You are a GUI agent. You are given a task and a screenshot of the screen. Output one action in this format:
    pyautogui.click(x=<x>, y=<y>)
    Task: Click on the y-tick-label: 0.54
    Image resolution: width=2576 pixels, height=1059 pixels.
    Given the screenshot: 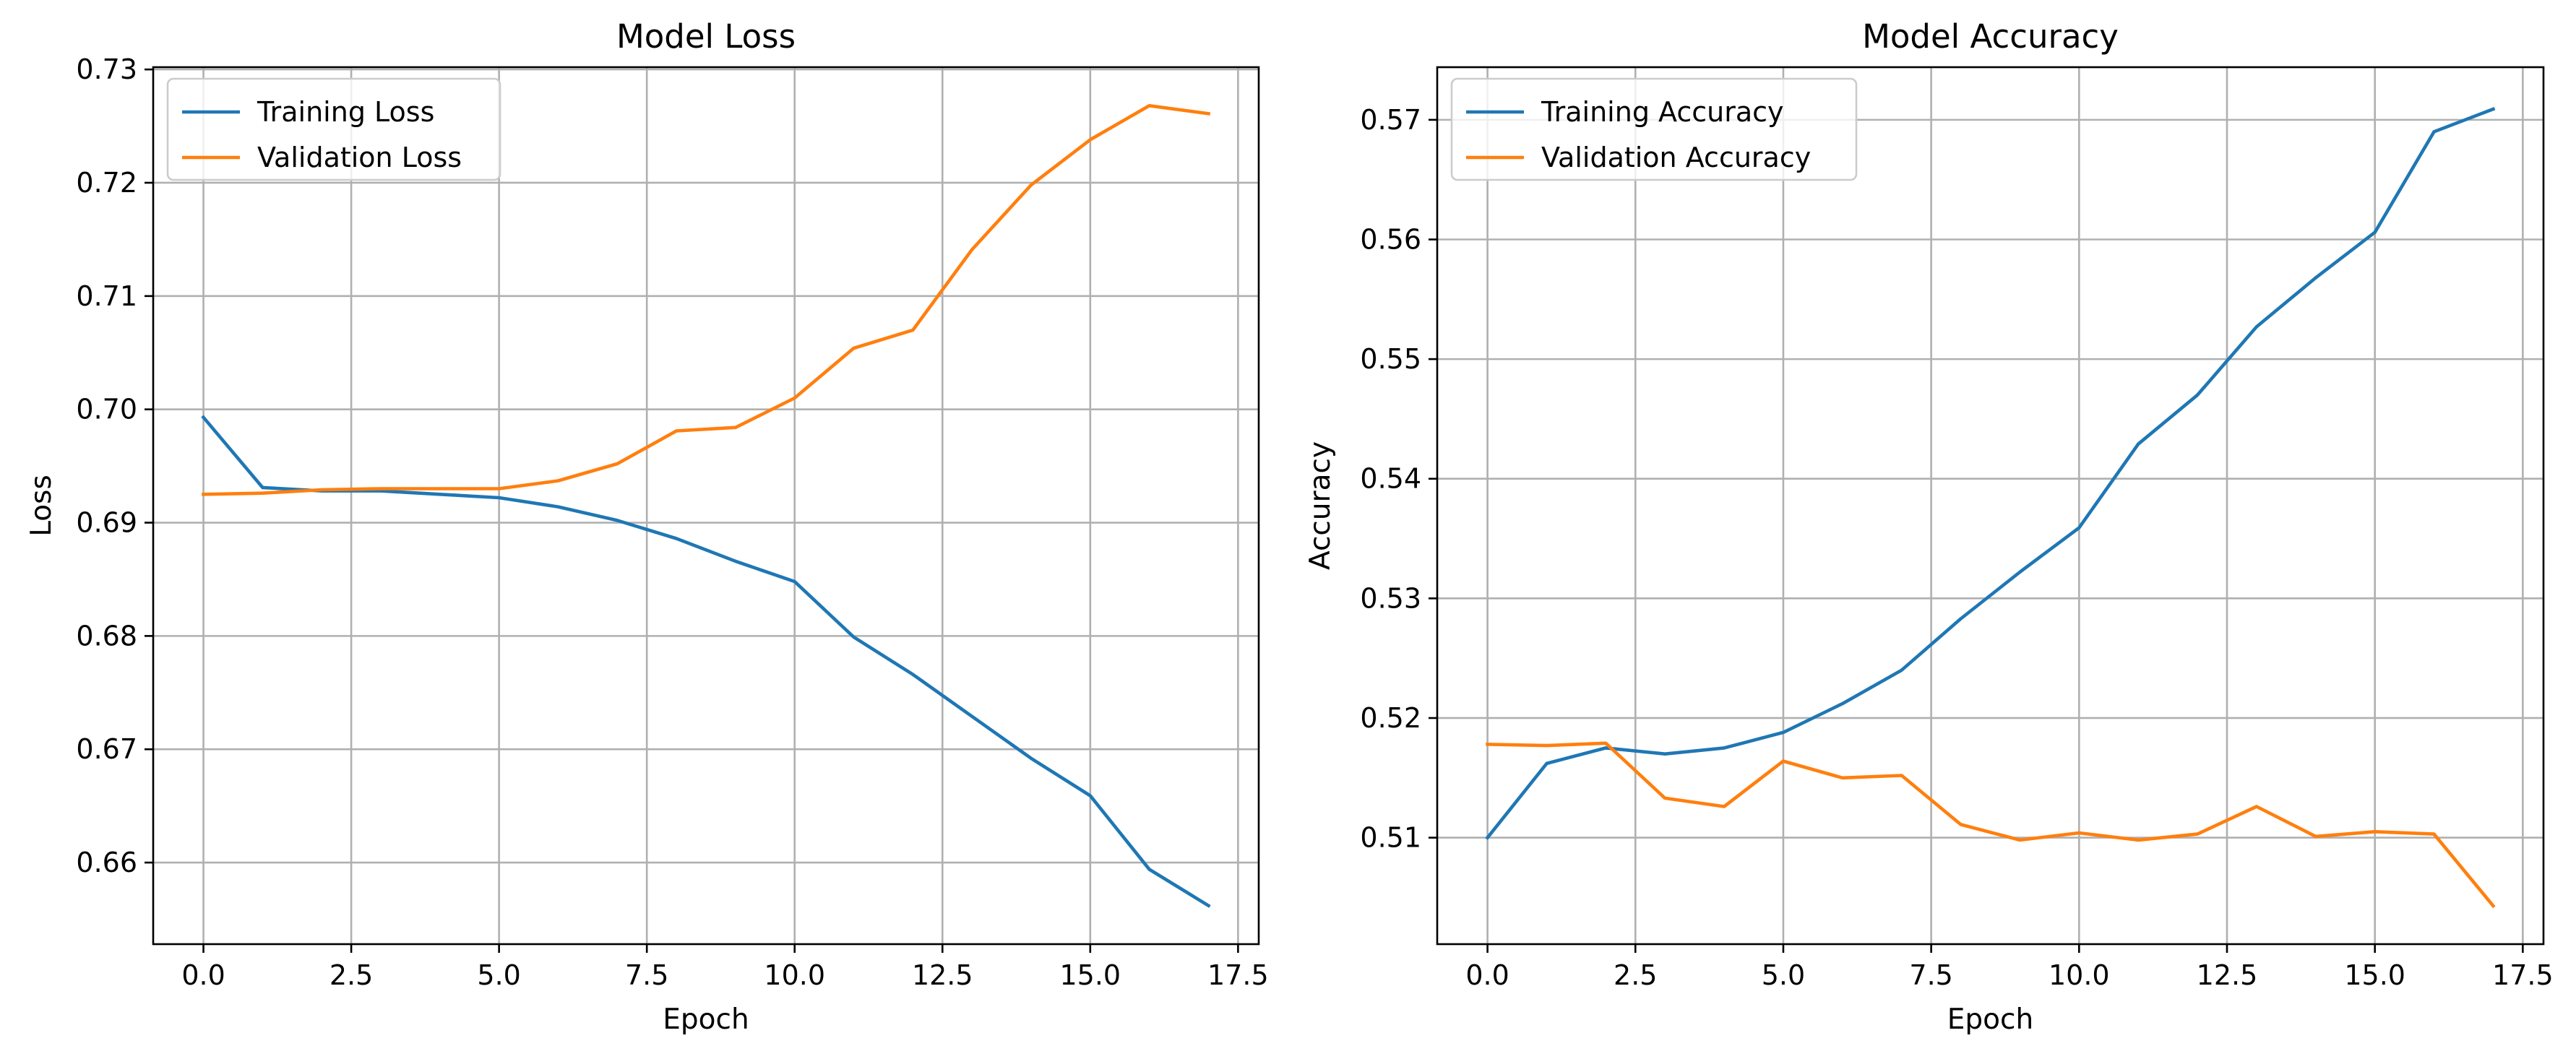 What is the action you would take?
    pyautogui.click(x=1390, y=479)
    